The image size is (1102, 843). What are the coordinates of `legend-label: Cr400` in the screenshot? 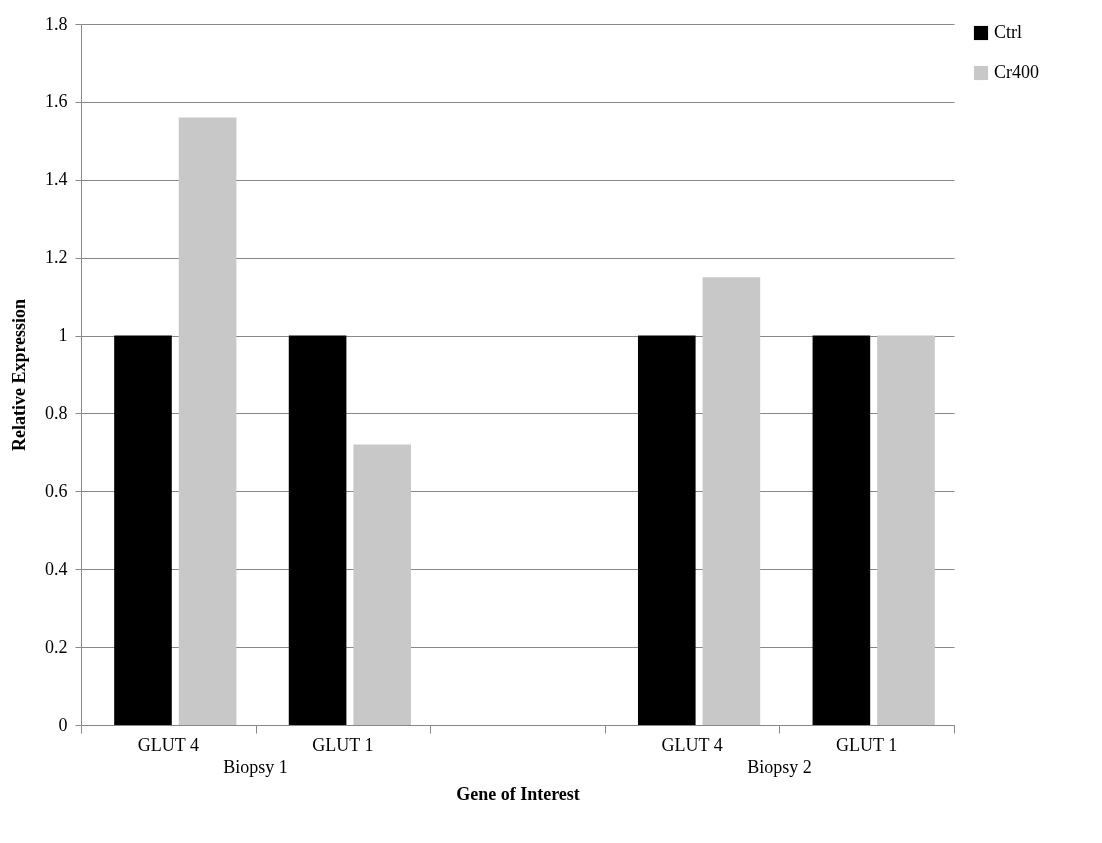 It's located at (1016, 72).